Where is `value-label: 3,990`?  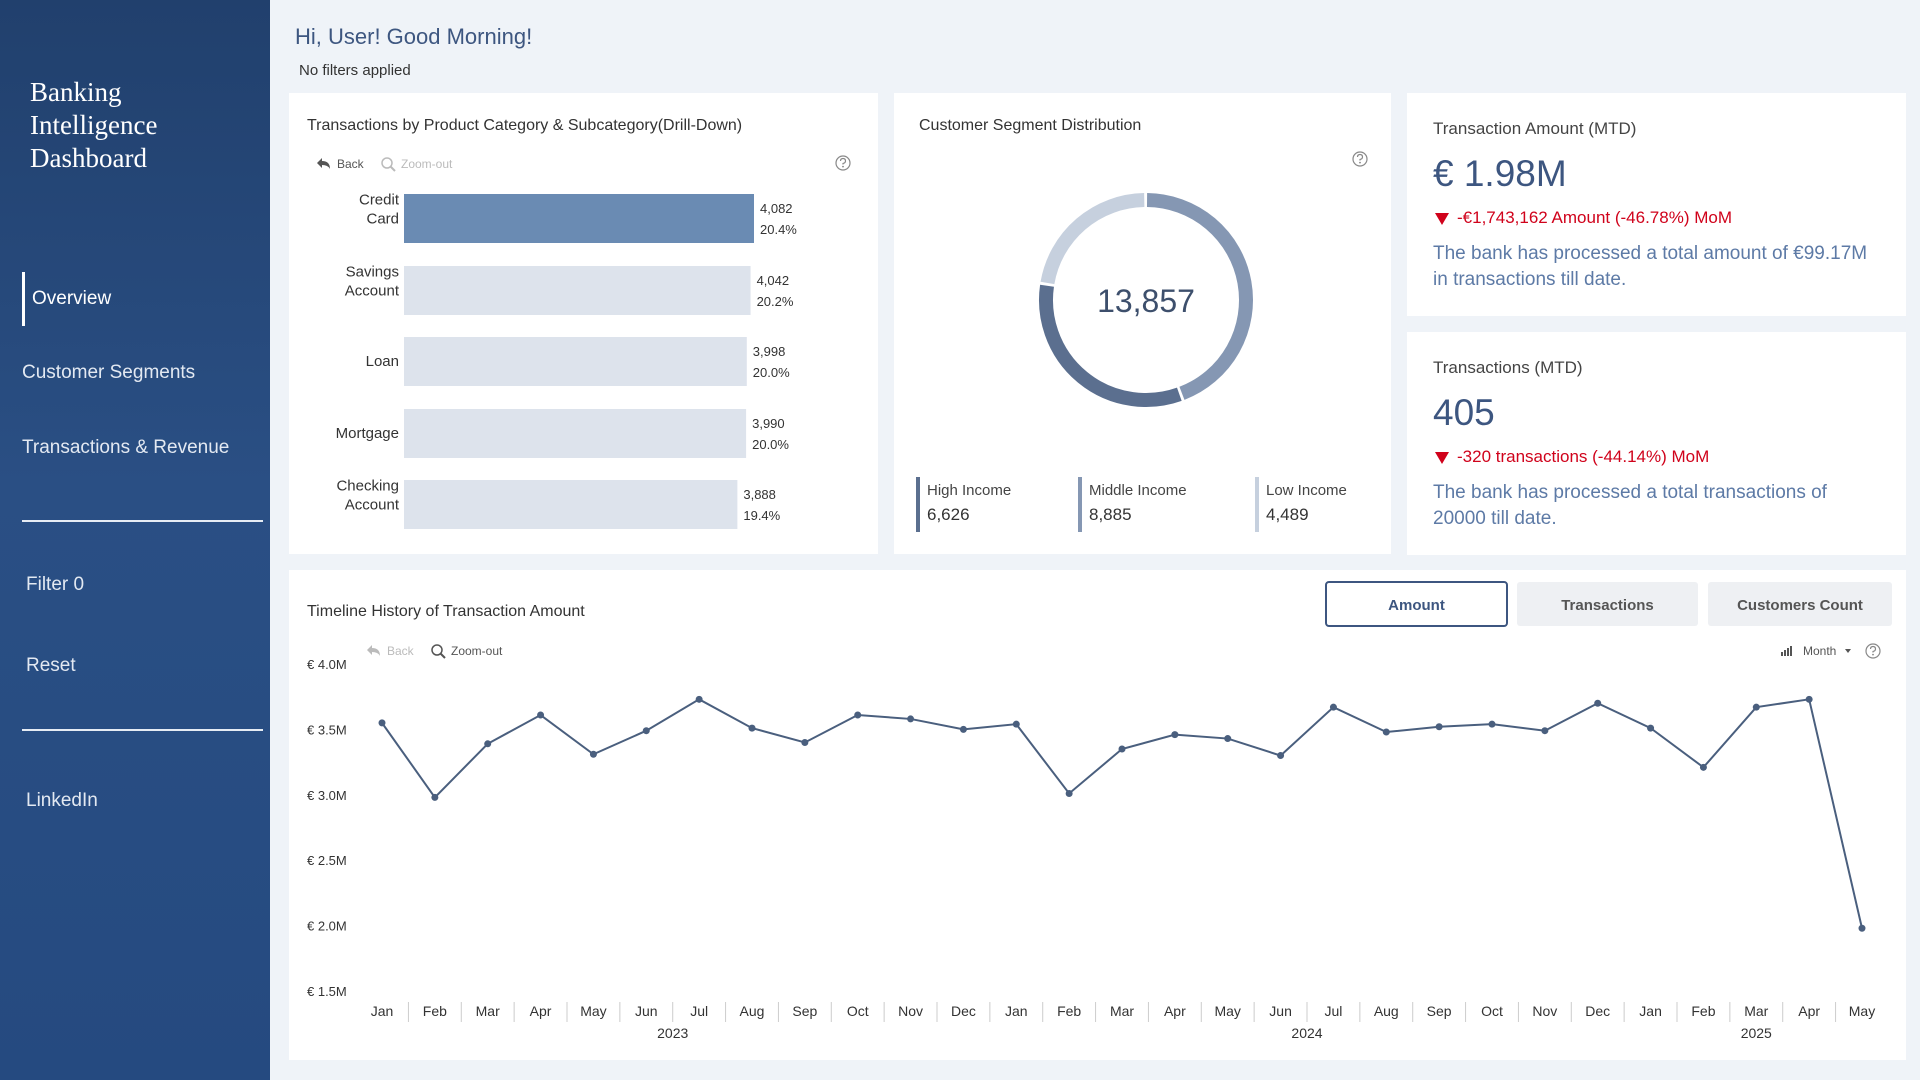
value-label: 3,990 is located at coordinates (768, 423).